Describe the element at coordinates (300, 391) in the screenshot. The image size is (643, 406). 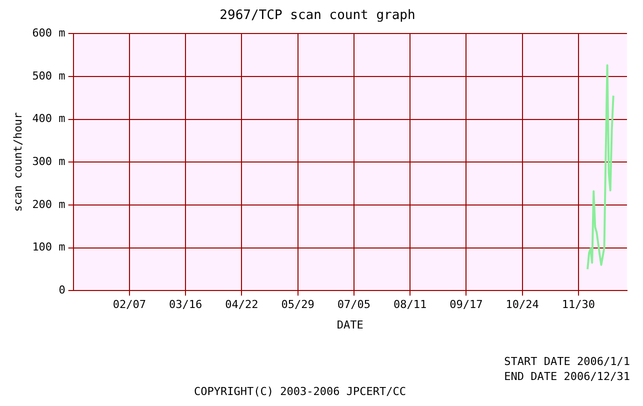
I see `text: COPYRIGHT(C) 2003-2006 JPCERT/CC` at that location.